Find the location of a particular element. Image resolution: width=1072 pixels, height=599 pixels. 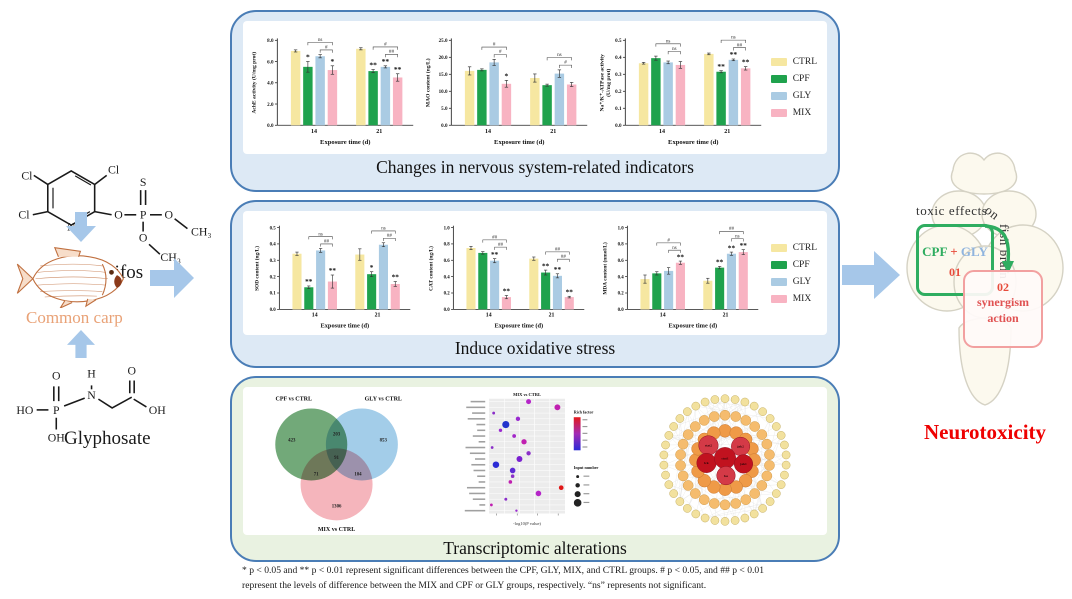

venn-count: 91 is located at coordinates (336, 458).